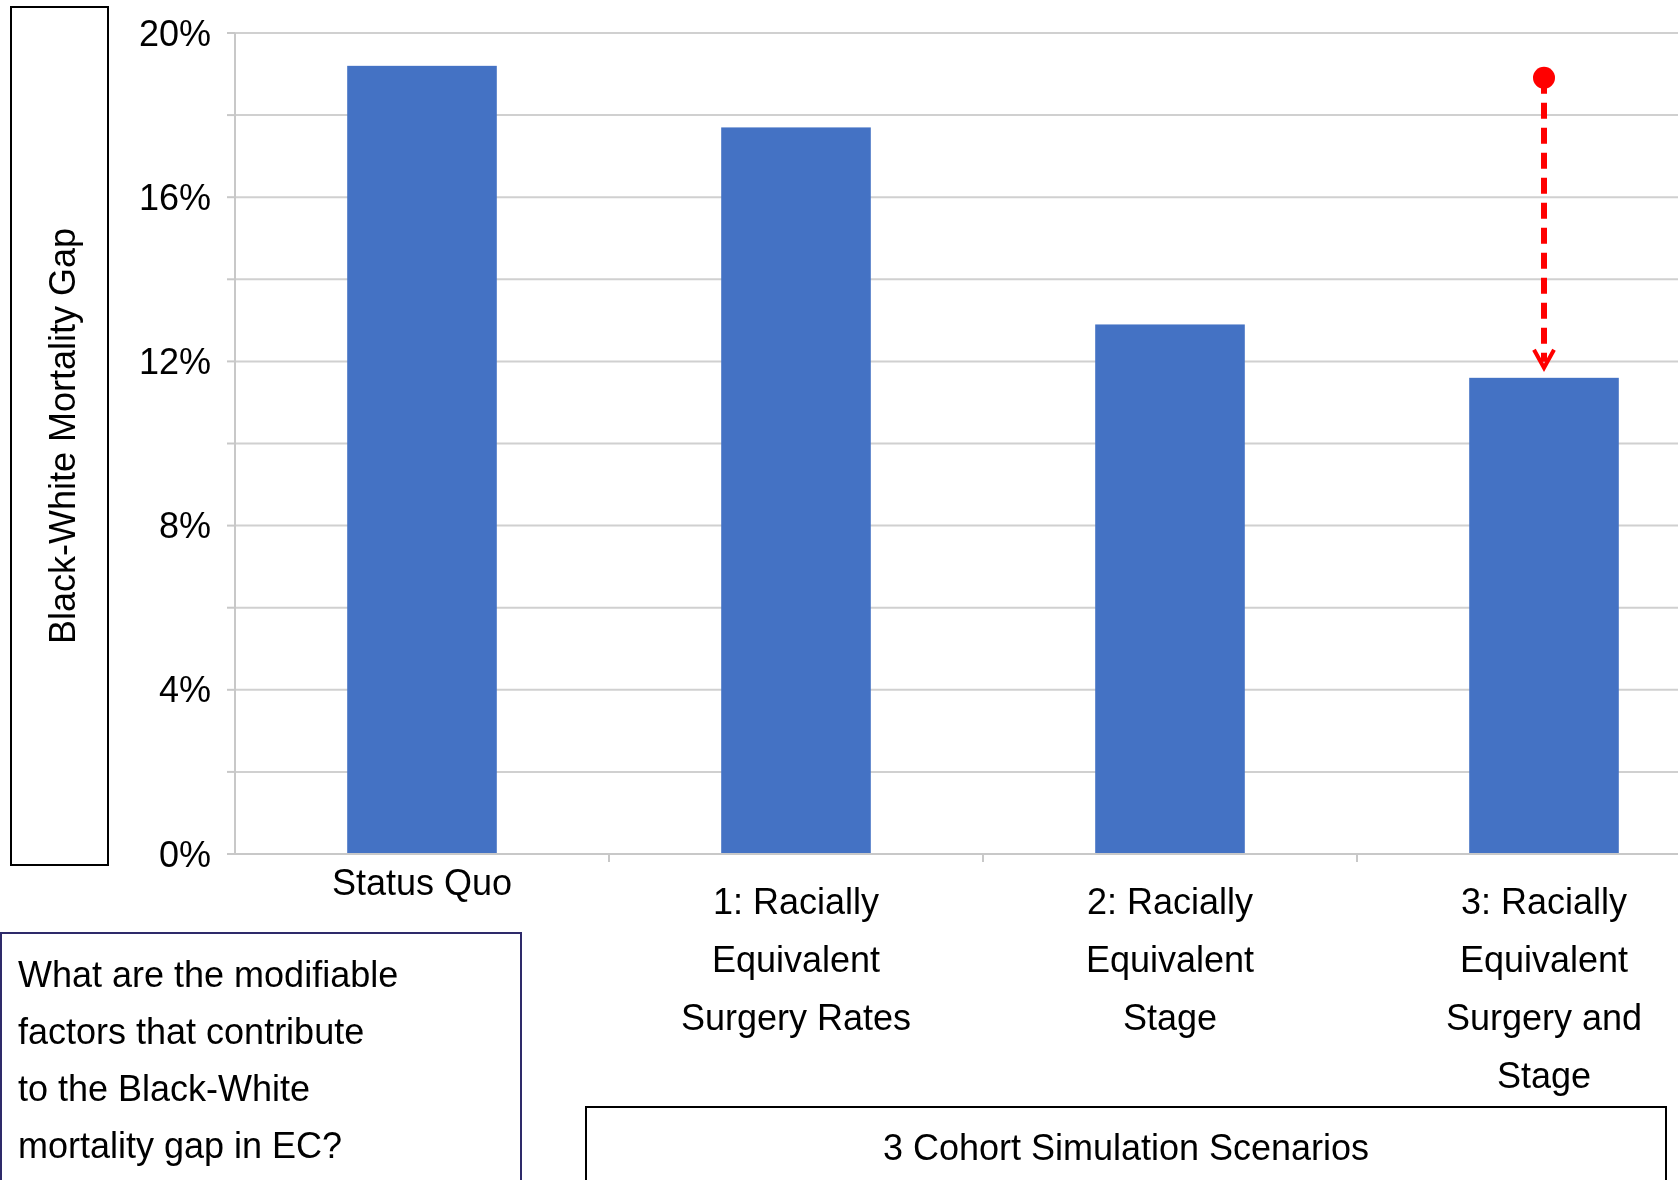 The height and width of the screenshot is (1180, 1678). What do you see at coordinates (174, 197) in the screenshot?
I see `y-tick-label: 16%` at bounding box center [174, 197].